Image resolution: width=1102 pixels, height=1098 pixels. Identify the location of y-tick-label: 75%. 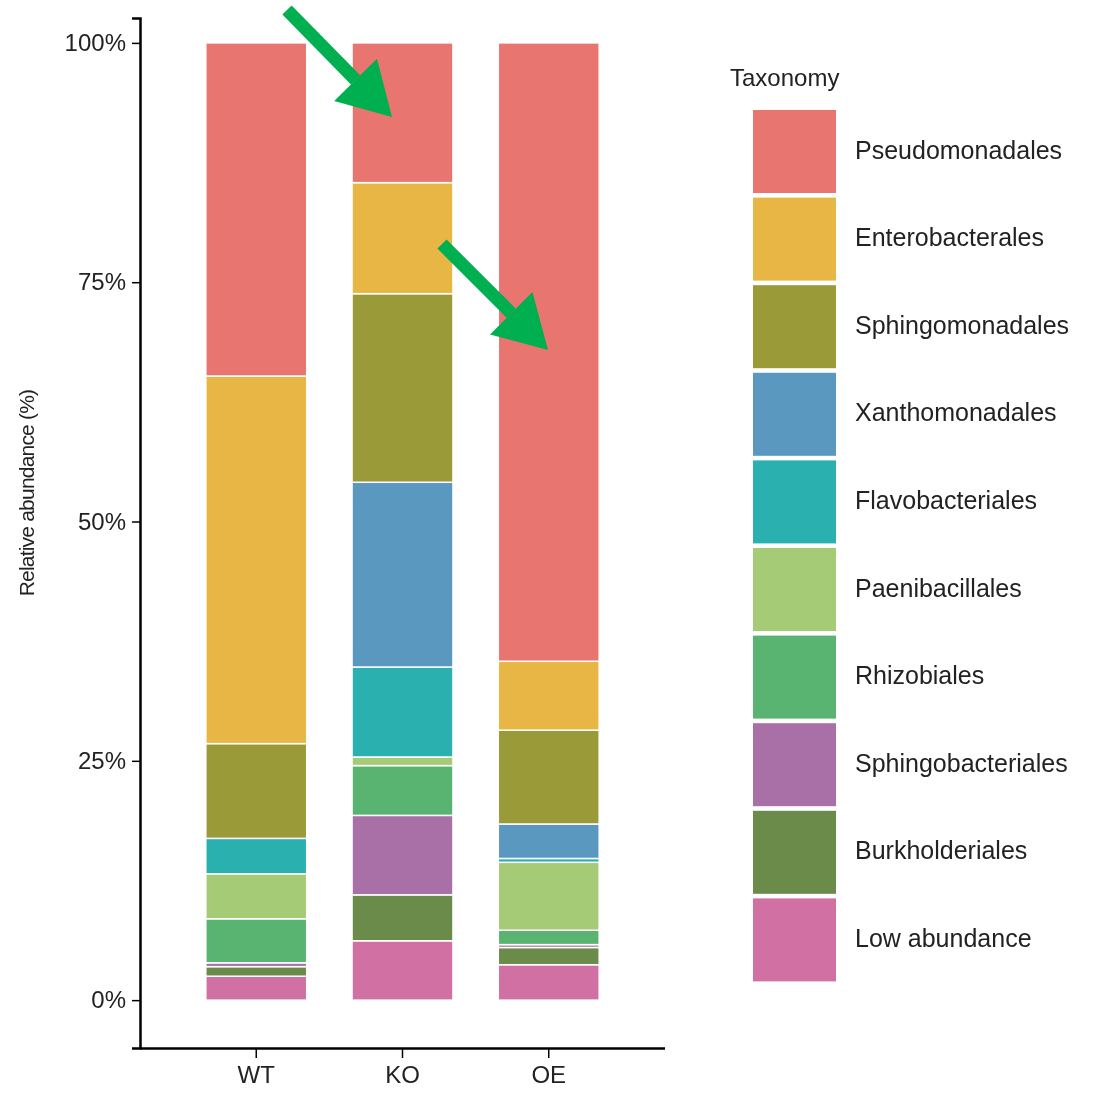
(101, 282).